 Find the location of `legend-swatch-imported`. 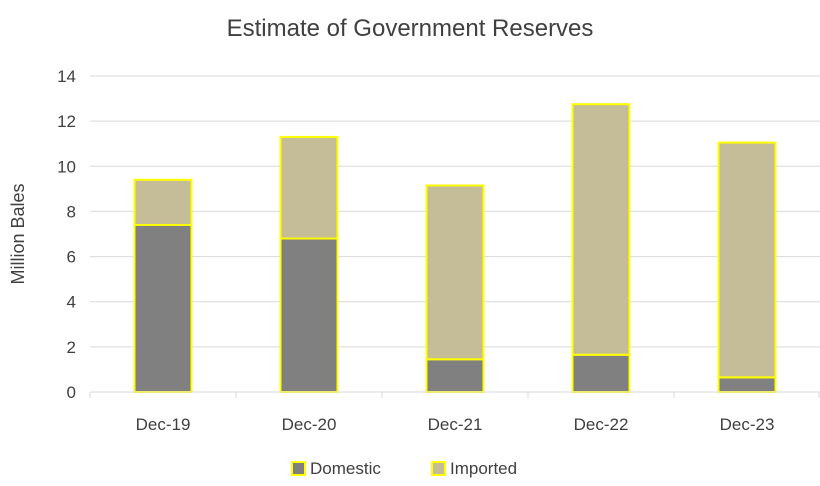

legend-swatch-imported is located at coordinates (438, 468).